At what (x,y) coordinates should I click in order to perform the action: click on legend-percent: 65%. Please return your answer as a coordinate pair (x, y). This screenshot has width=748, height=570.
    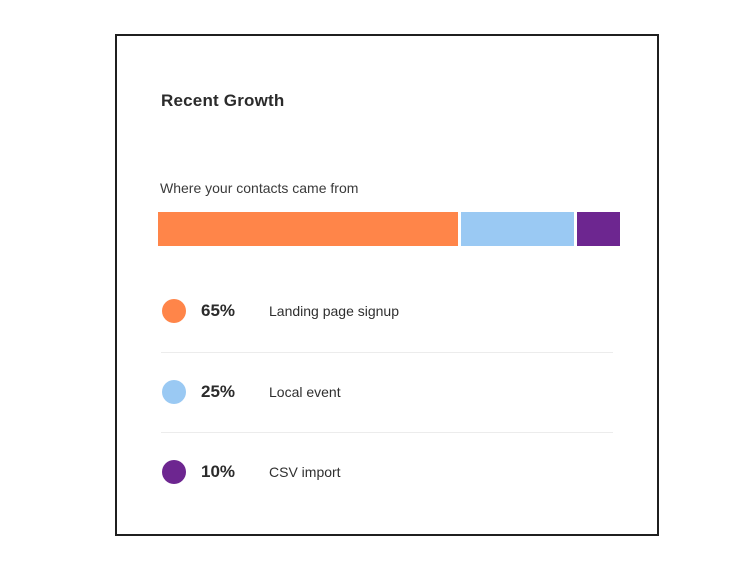
    Looking at the image, I should click on (218, 310).